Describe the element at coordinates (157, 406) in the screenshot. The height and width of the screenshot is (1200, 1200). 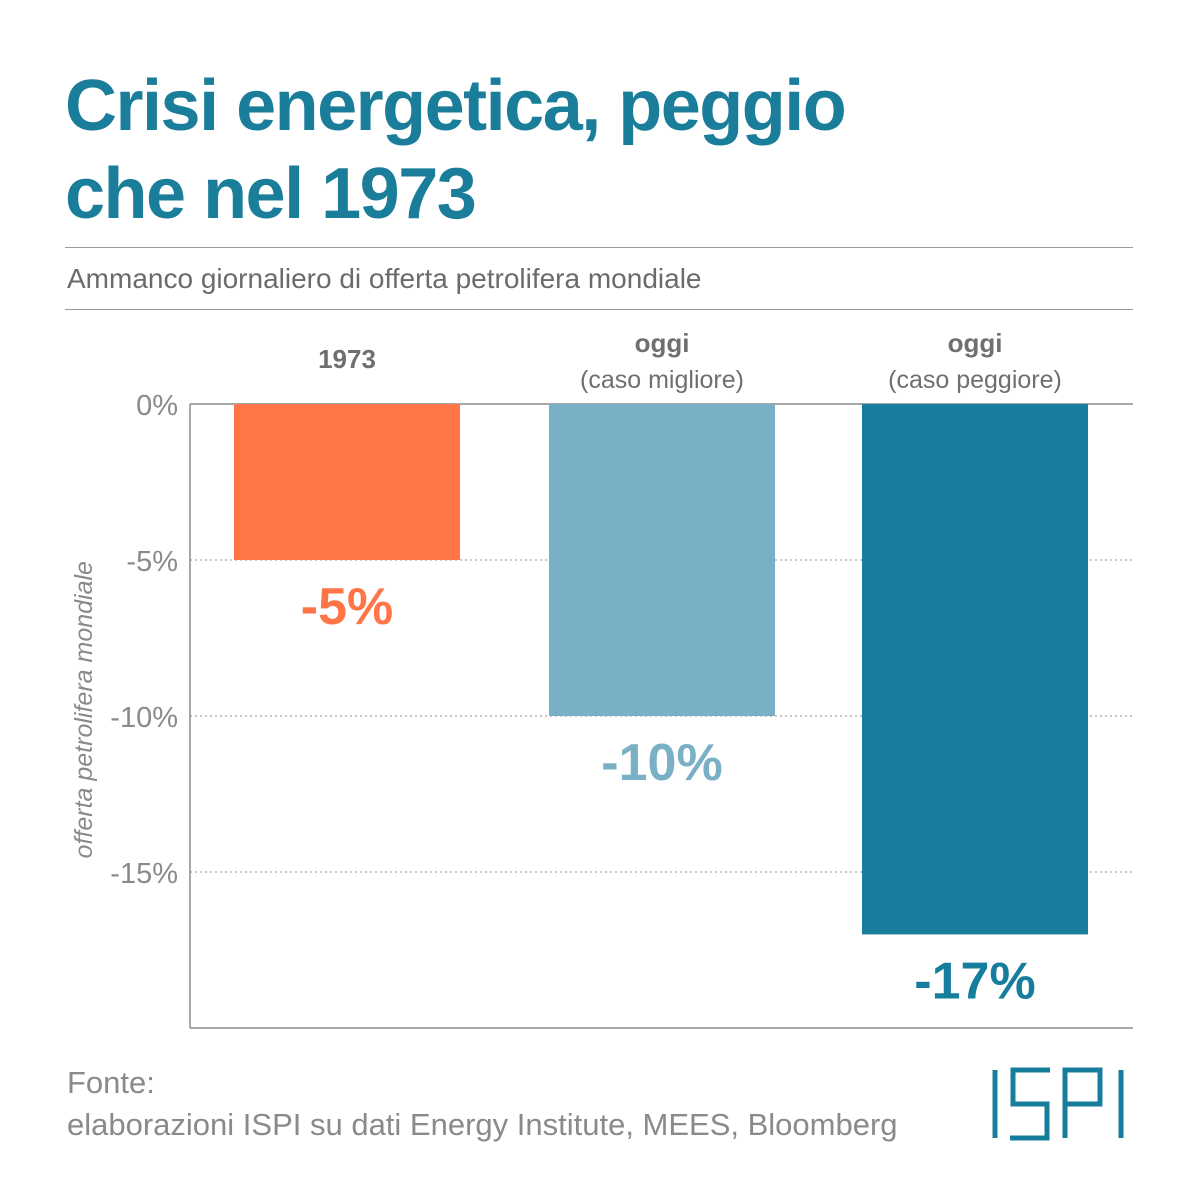
I see `y-tick-label: 0%` at that location.